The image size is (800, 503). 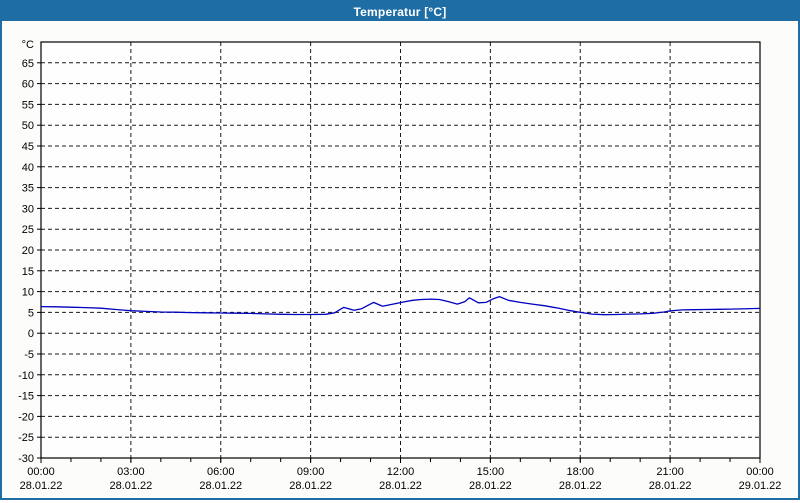 I want to click on x-tick-time-label: 03:00, so click(x=131, y=472).